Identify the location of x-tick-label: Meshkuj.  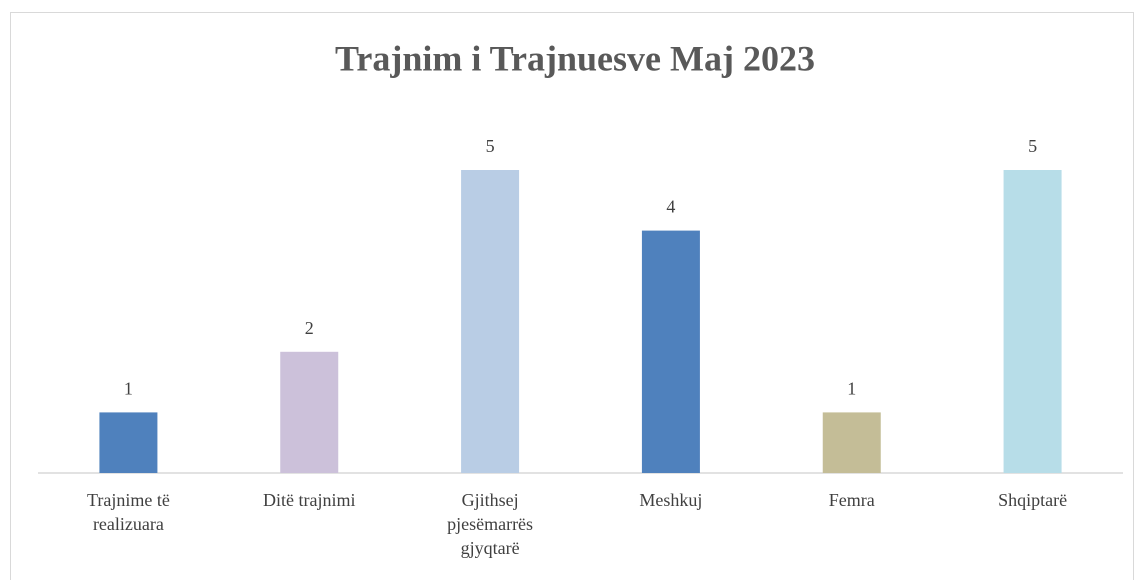
(671, 500).